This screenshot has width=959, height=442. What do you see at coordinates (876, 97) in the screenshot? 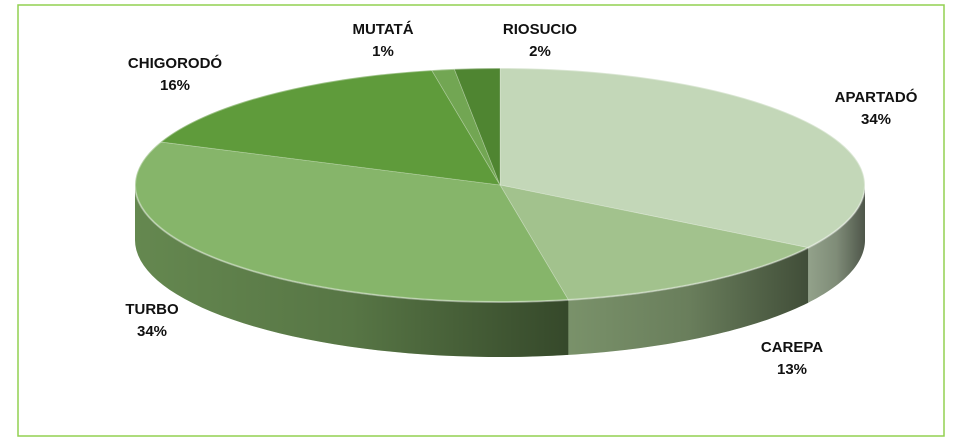
I see `slice-label: APARTADÓ` at bounding box center [876, 97].